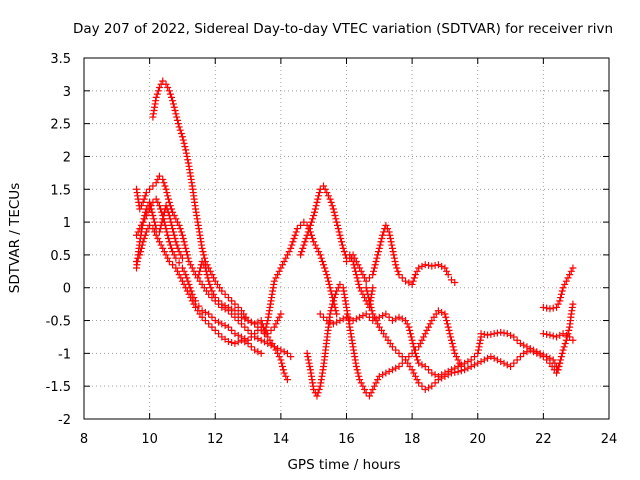  Describe the element at coordinates (609, 439) in the screenshot. I see `x-tick-label: 24` at that location.